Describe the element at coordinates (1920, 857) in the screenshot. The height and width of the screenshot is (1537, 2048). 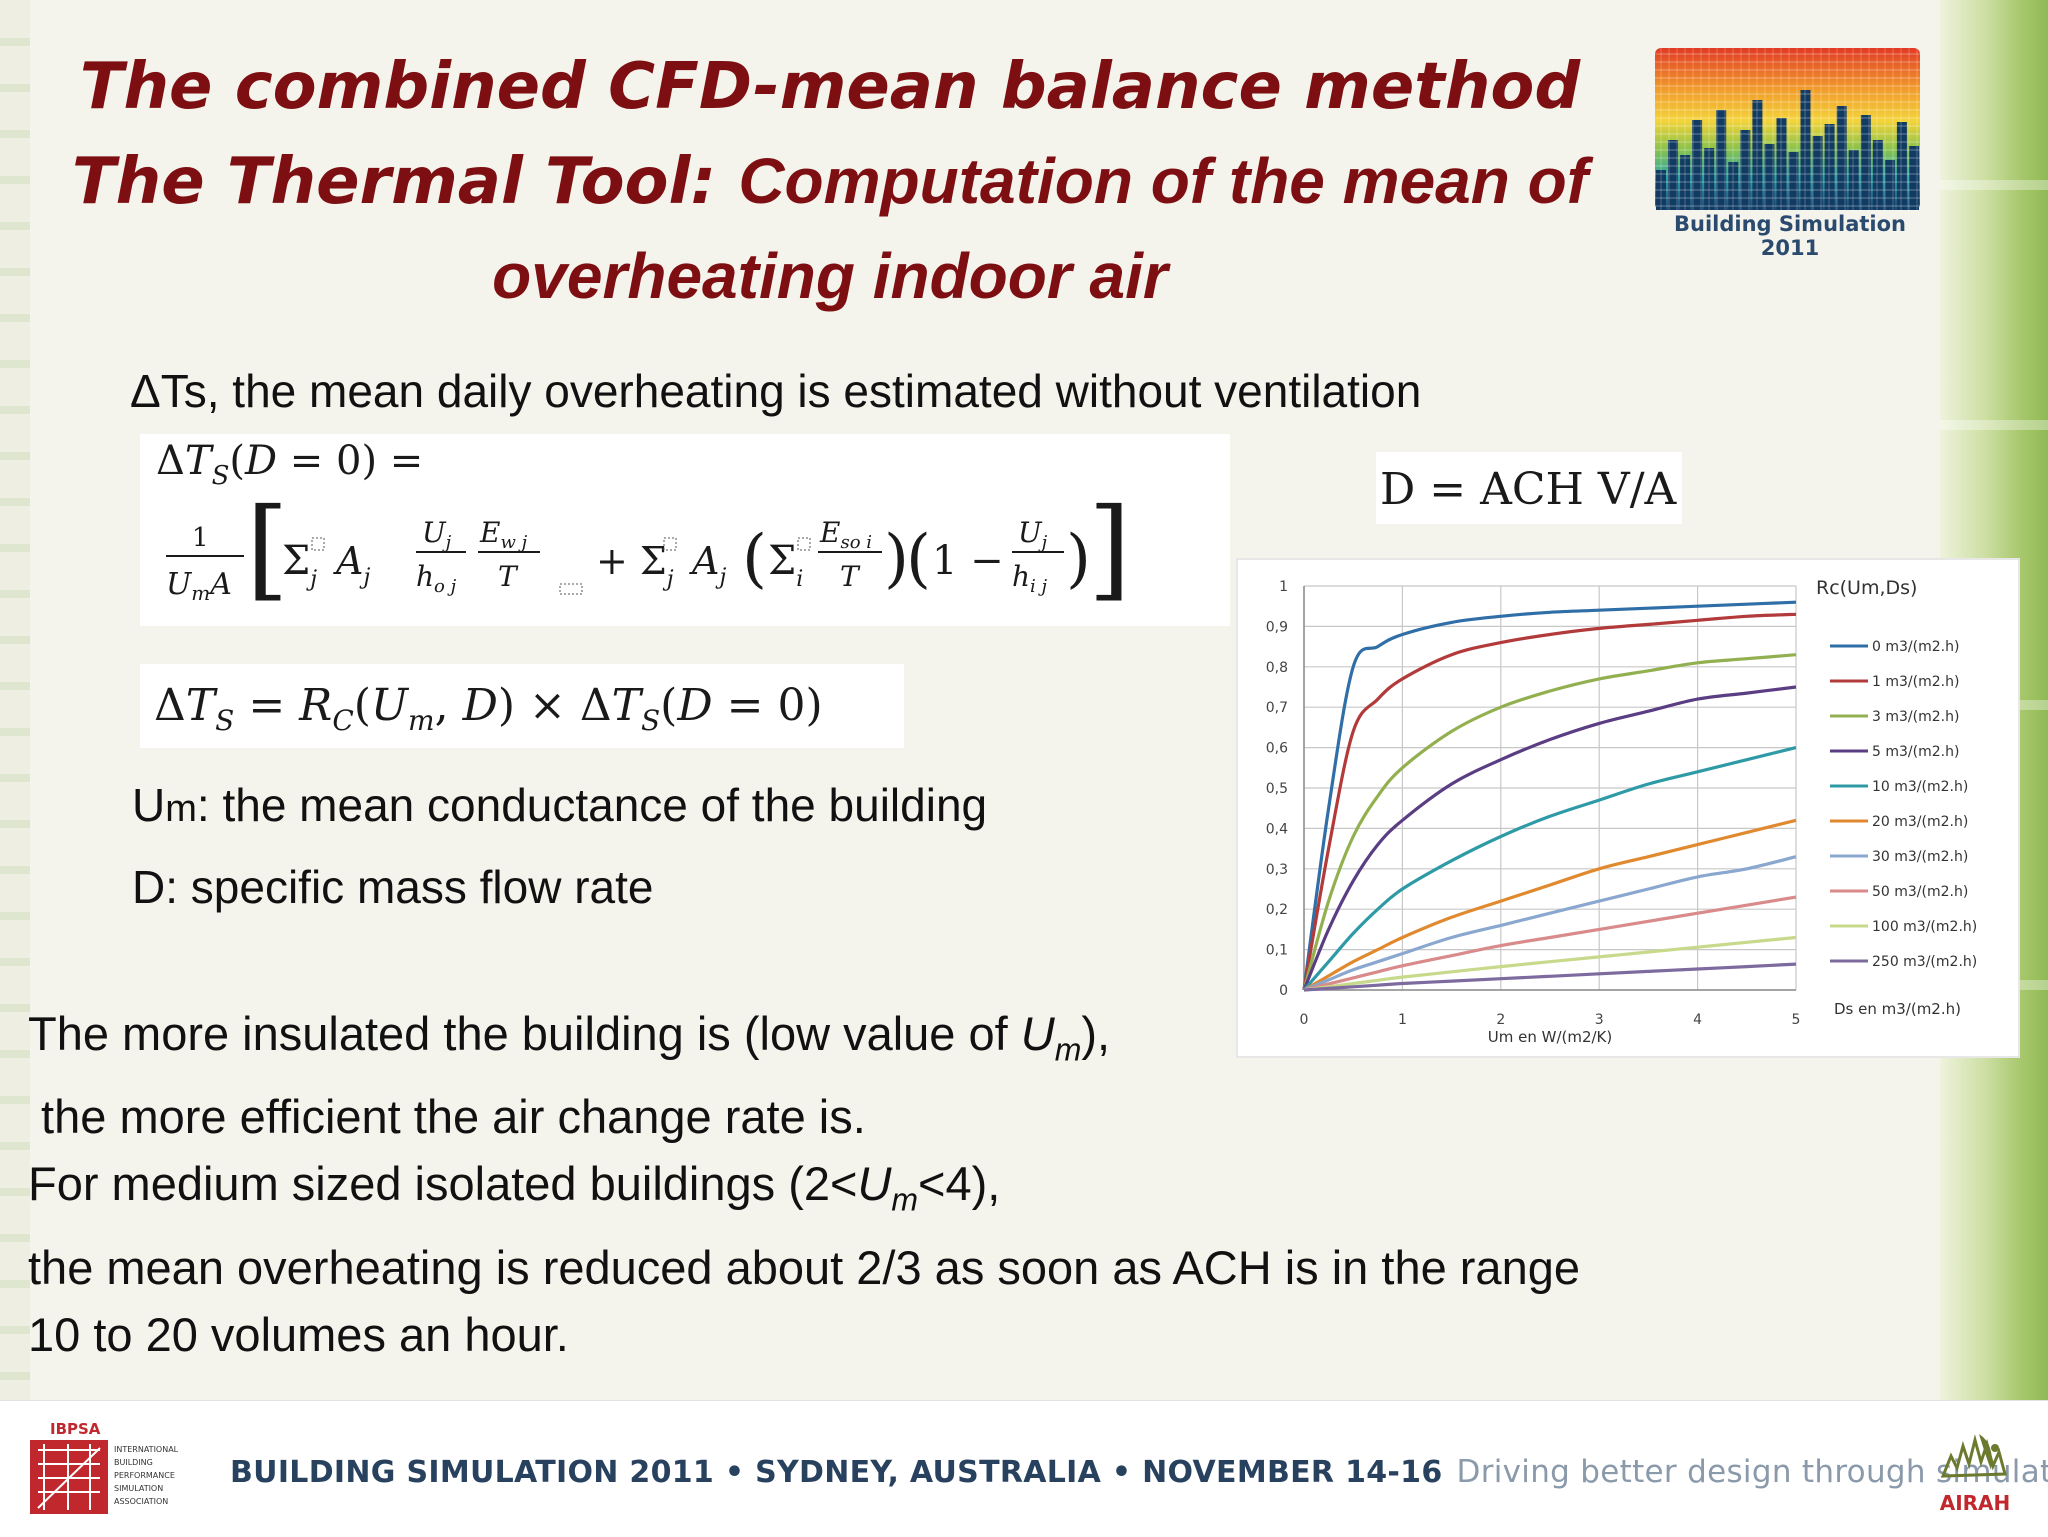
I see `chart-legend-label: 30 m3/(m2.h)` at that location.